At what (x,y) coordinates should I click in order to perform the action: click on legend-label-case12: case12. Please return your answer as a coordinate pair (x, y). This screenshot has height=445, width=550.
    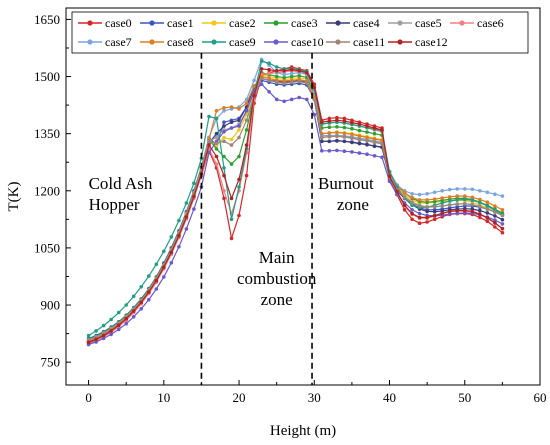
    Looking at the image, I should click on (431, 42).